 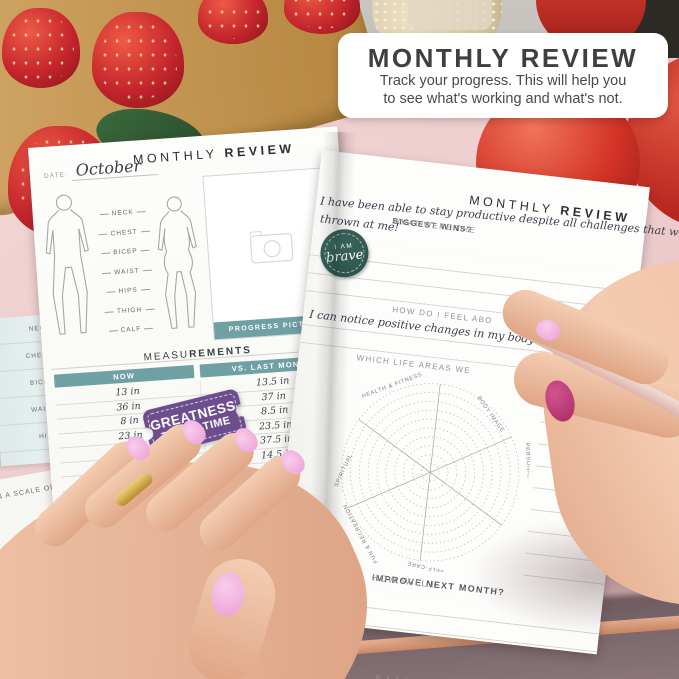 What do you see at coordinates (125, 252) in the screenshot?
I see `body-part-label-text: BICEP` at bounding box center [125, 252].